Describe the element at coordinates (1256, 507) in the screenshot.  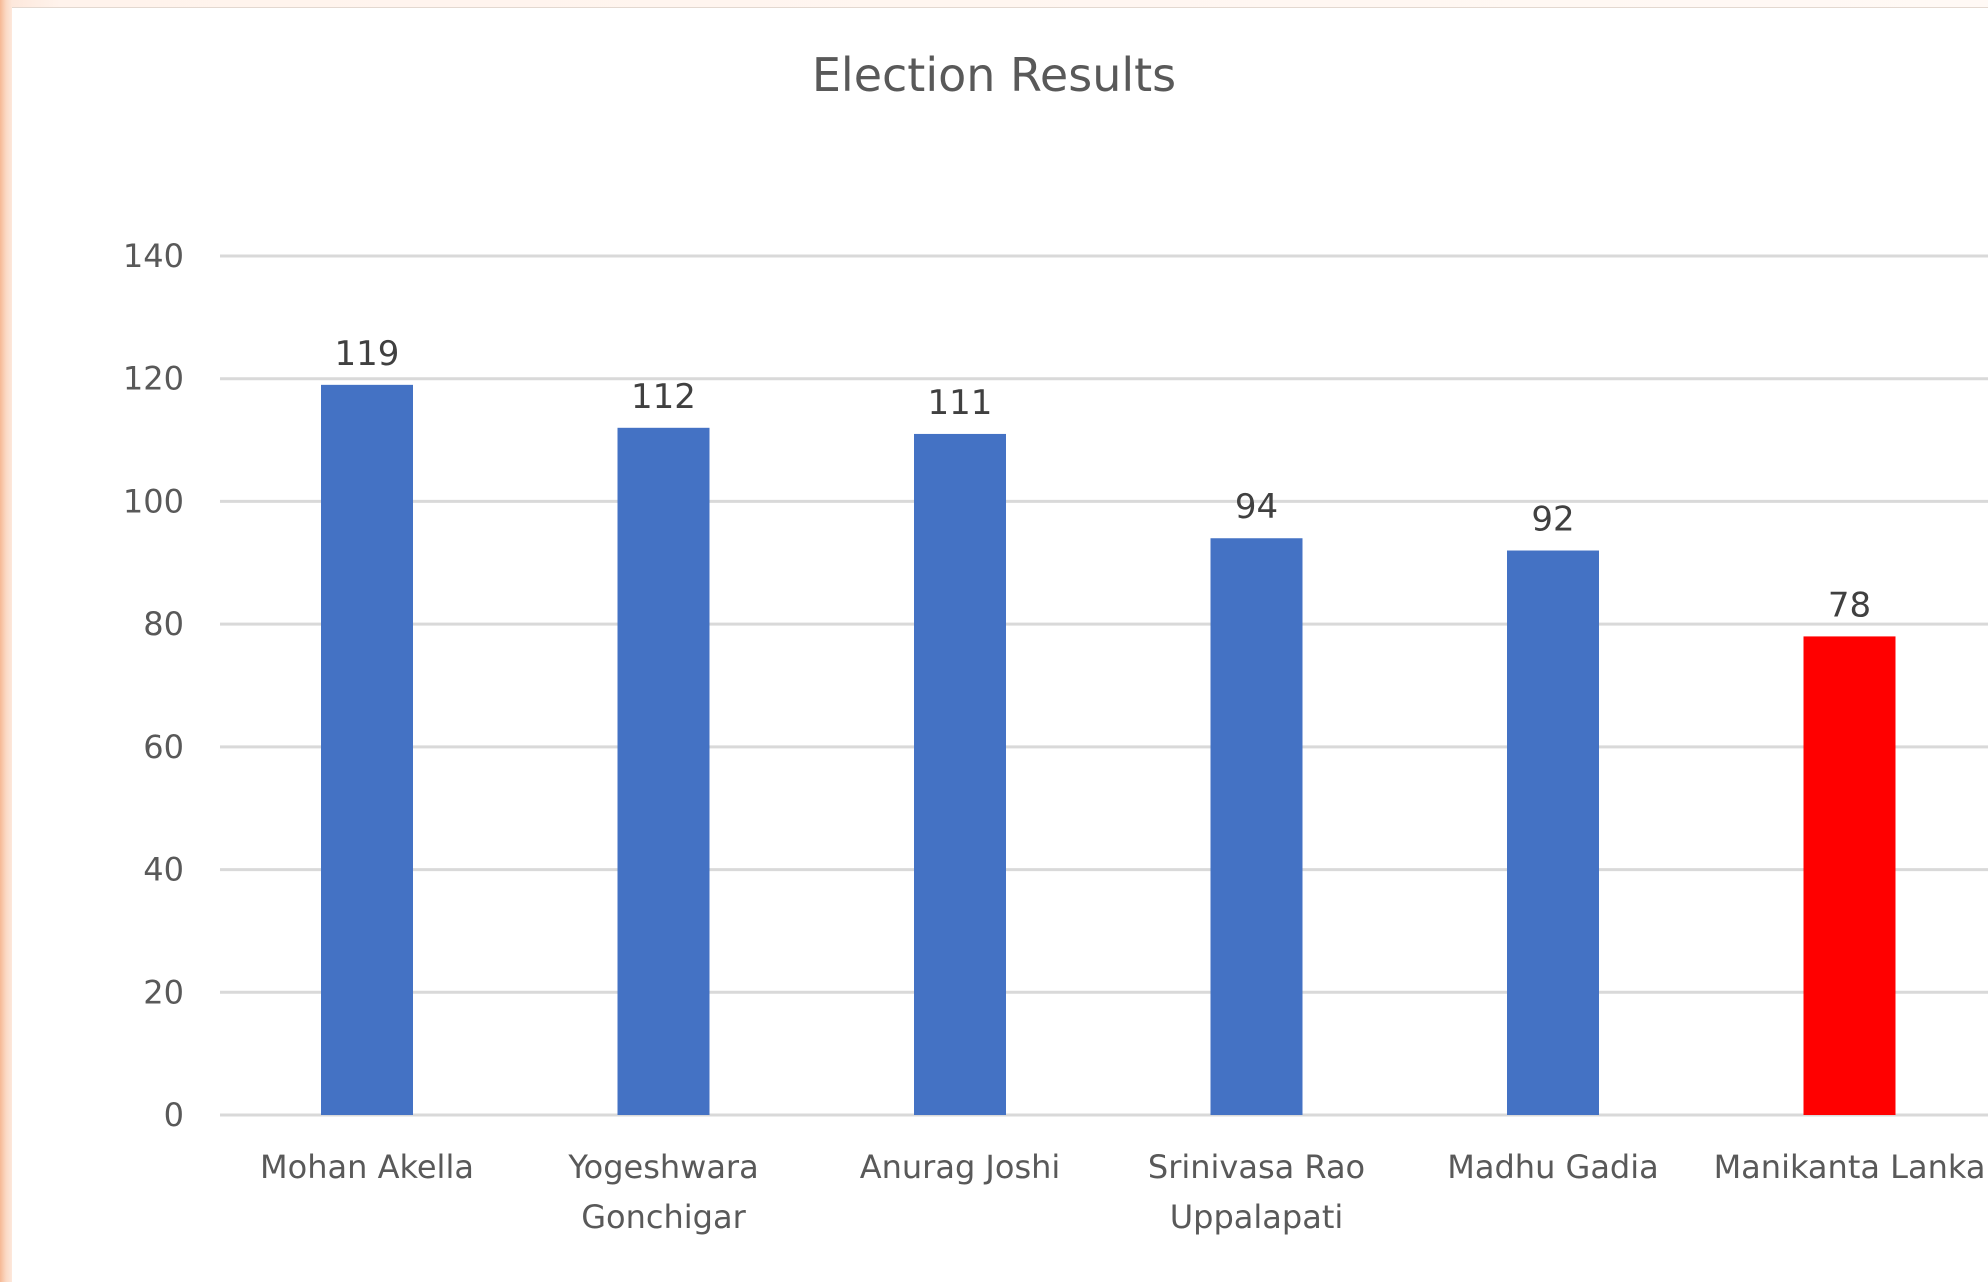
I see `bar-value-label: 94` at that location.